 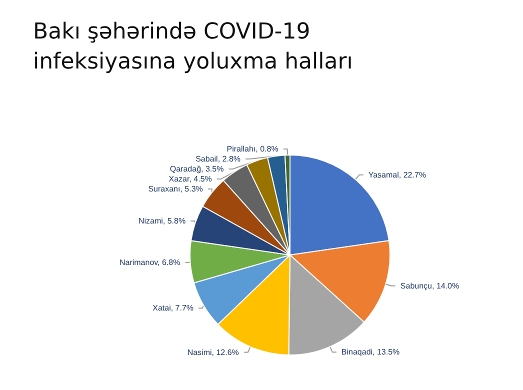 I want to click on slice-label: Binaqadi, 13.5%, so click(x=370, y=352).